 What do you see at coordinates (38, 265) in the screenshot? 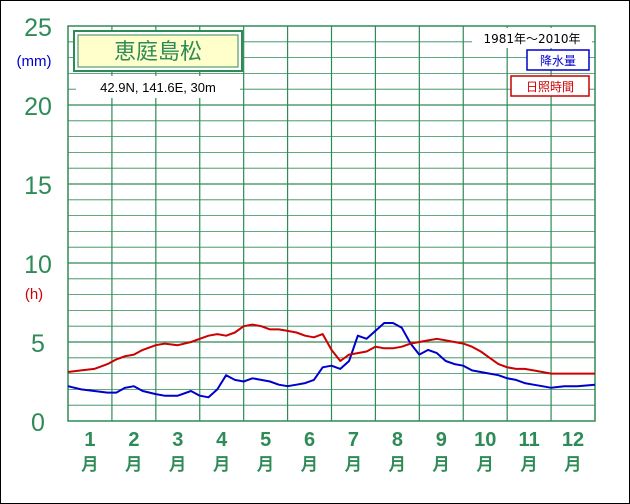
I see `y-tick-label: 10` at bounding box center [38, 265].